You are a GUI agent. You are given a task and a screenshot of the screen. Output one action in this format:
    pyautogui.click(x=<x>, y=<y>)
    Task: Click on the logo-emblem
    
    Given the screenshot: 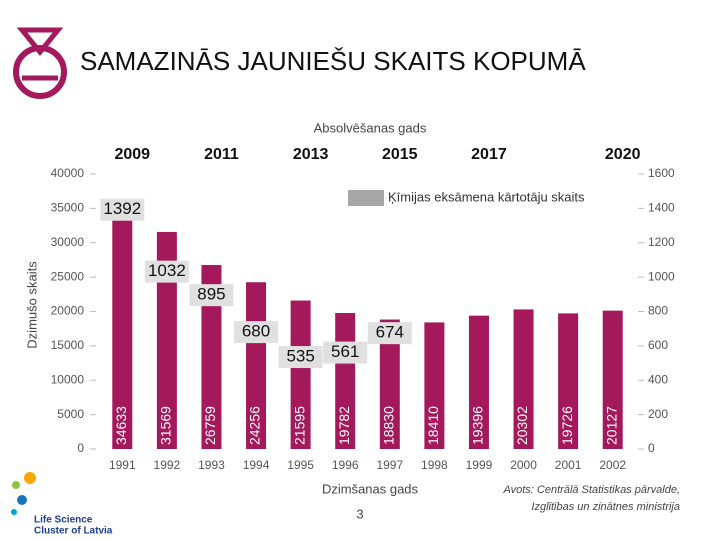 What is the action you would take?
    pyautogui.click(x=40, y=63)
    